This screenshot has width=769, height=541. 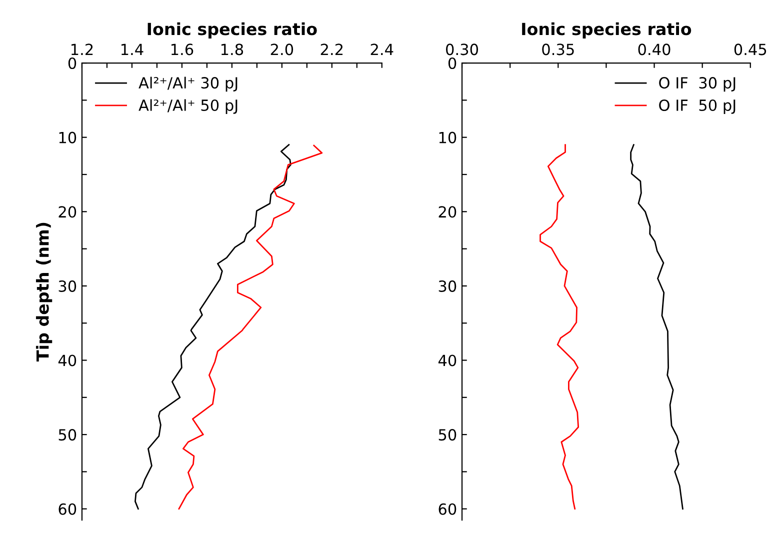 I want to click on x-tick-label: 2.0, so click(x=282, y=50).